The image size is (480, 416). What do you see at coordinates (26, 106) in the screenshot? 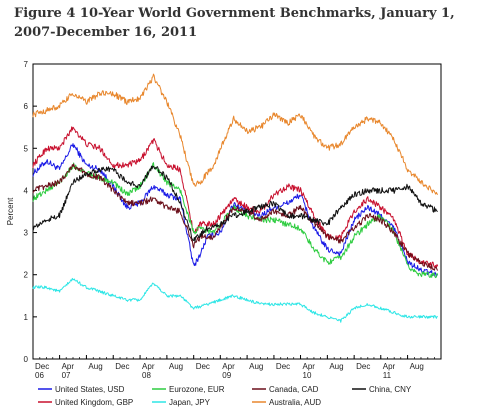
I see `y-tick-label: 6` at bounding box center [26, 106].